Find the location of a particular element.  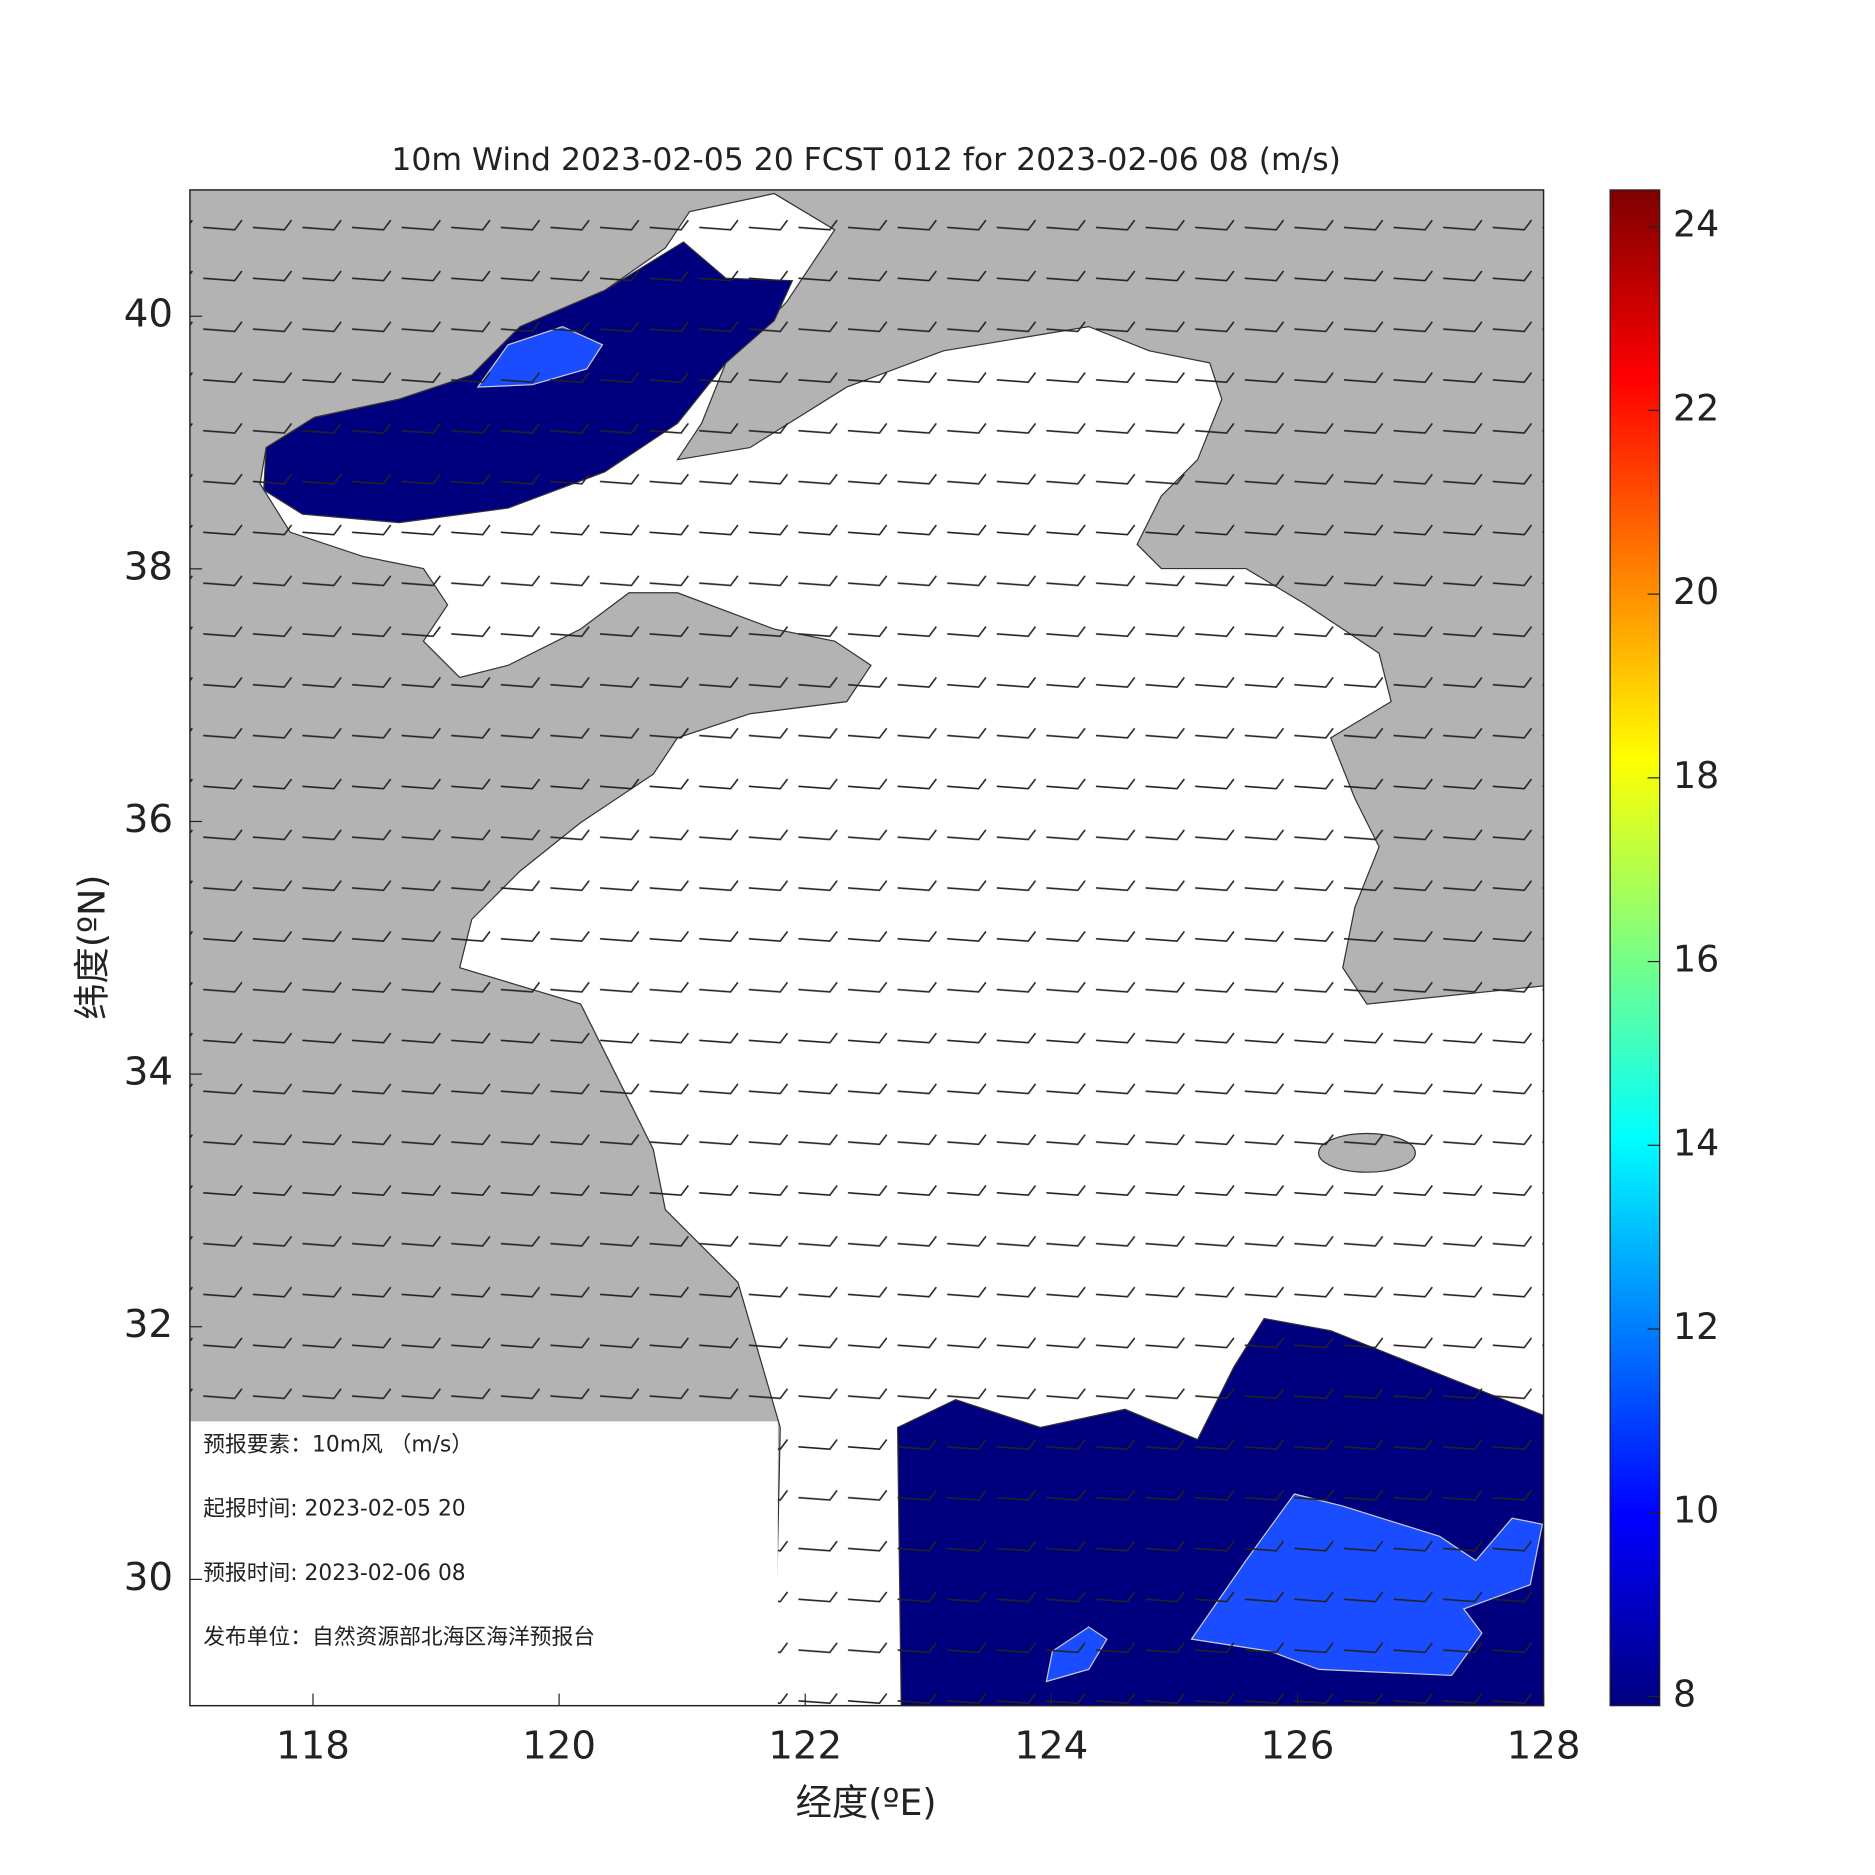

x-tick-label: 118 is located at coordinates (313, 1746).